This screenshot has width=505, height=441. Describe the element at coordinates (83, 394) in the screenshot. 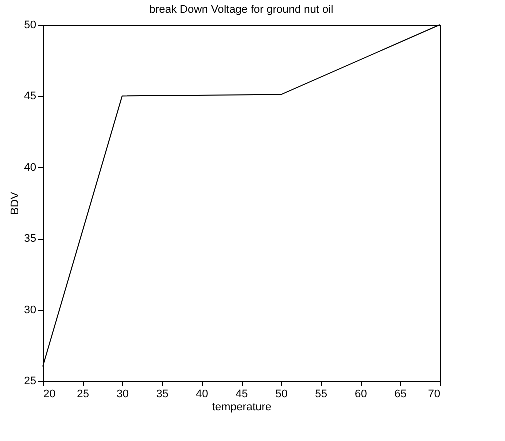

I see `x-tick-label: 25` at that location.